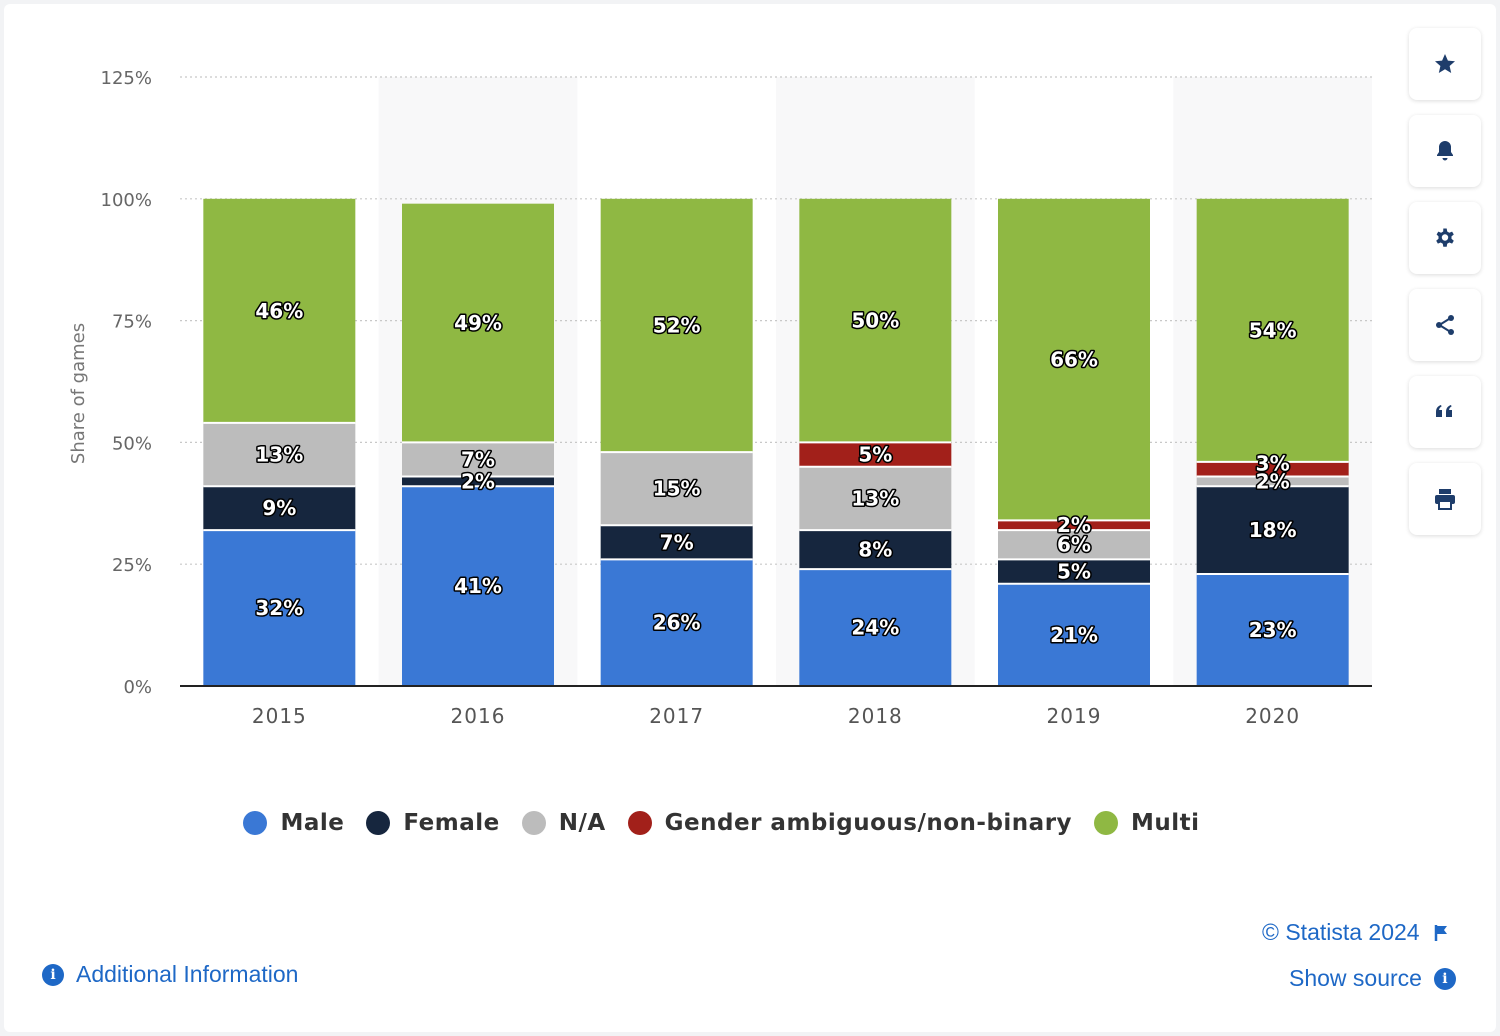  I want to click on favorite-button, so click(1445, 64).